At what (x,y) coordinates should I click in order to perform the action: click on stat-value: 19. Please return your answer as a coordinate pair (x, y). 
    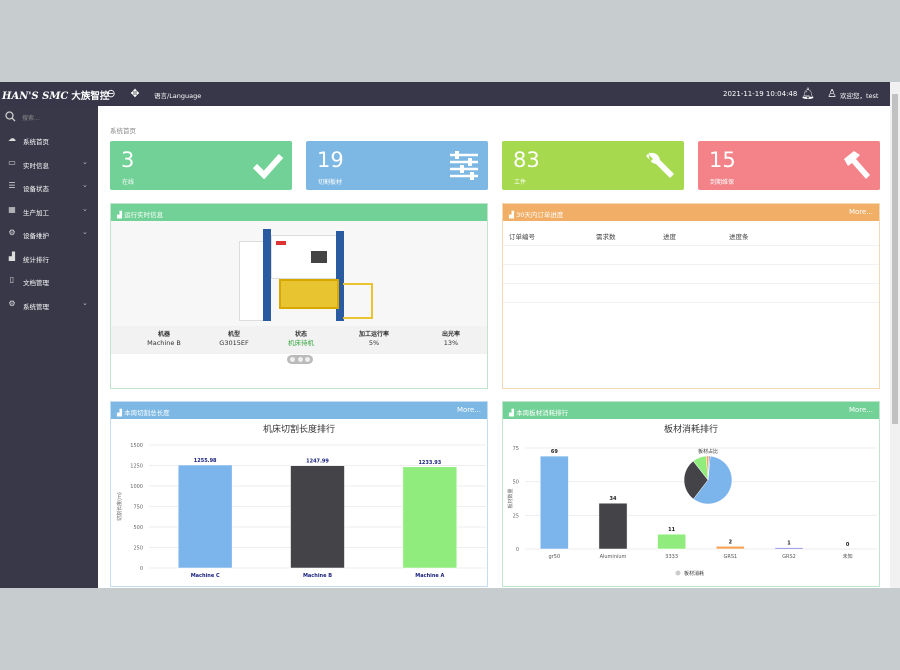
    Looking at the image, I should click on (330, 160).